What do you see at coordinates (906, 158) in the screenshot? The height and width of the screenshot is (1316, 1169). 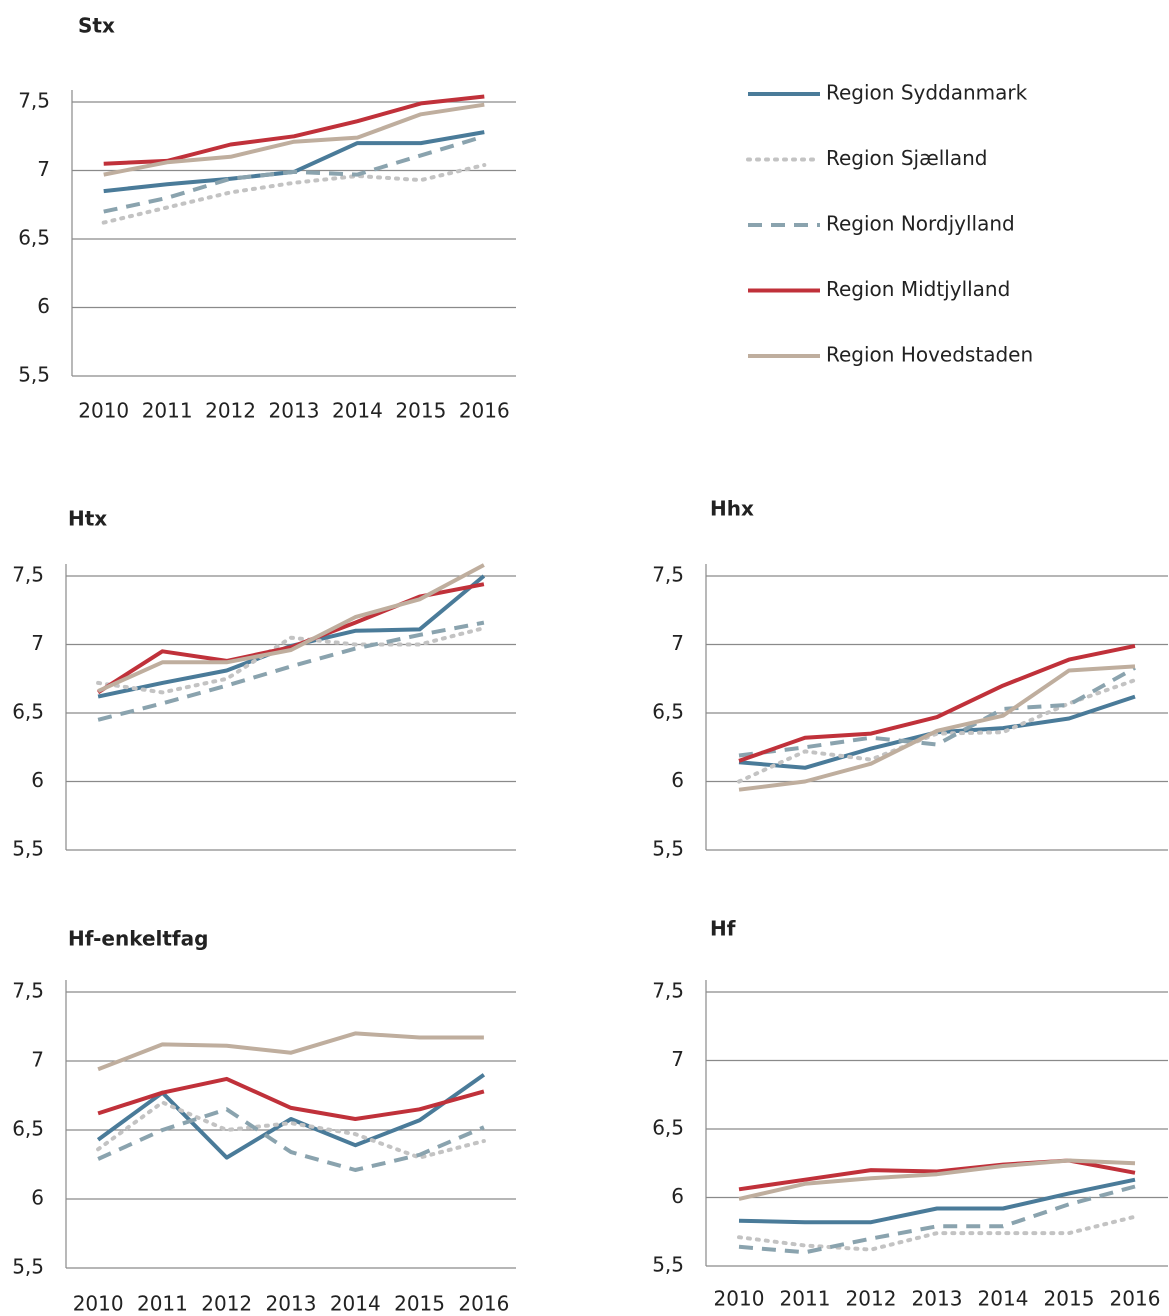 I see `legend-label: Region Sjælland` at bounding box center [906, 158].